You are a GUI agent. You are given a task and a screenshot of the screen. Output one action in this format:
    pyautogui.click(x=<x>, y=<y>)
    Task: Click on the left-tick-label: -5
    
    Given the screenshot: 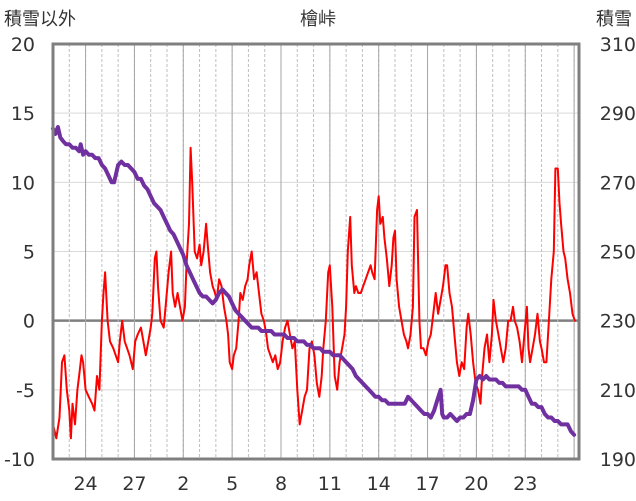 What is the action you would take?
    pyautogui.click(x=25, y=391)
    